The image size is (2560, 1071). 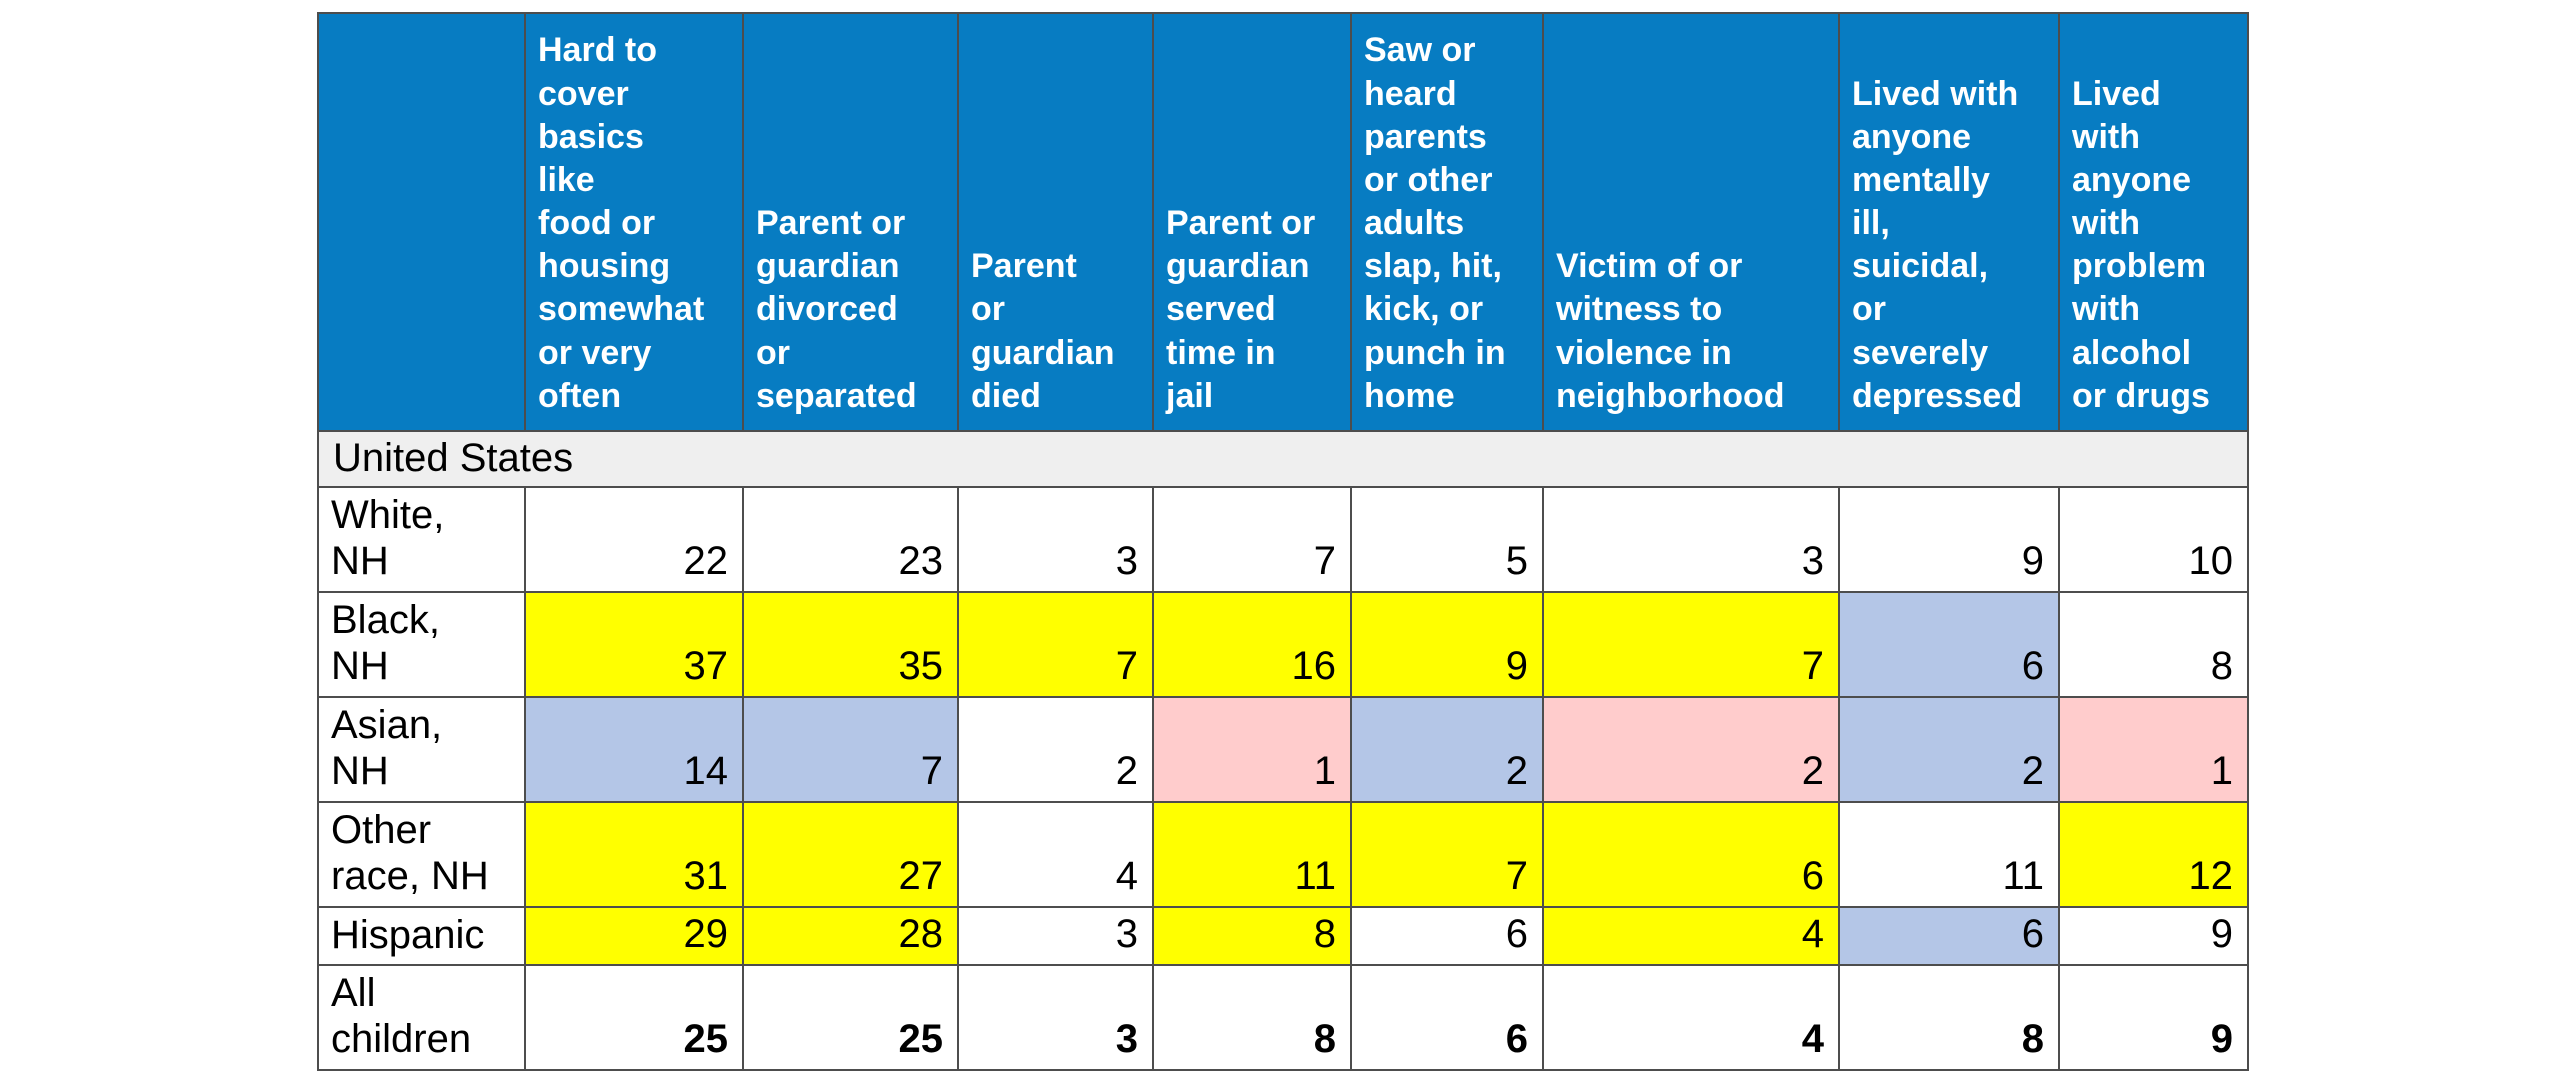 I want to click on section-row: United States, so click(x=1283, y=459).